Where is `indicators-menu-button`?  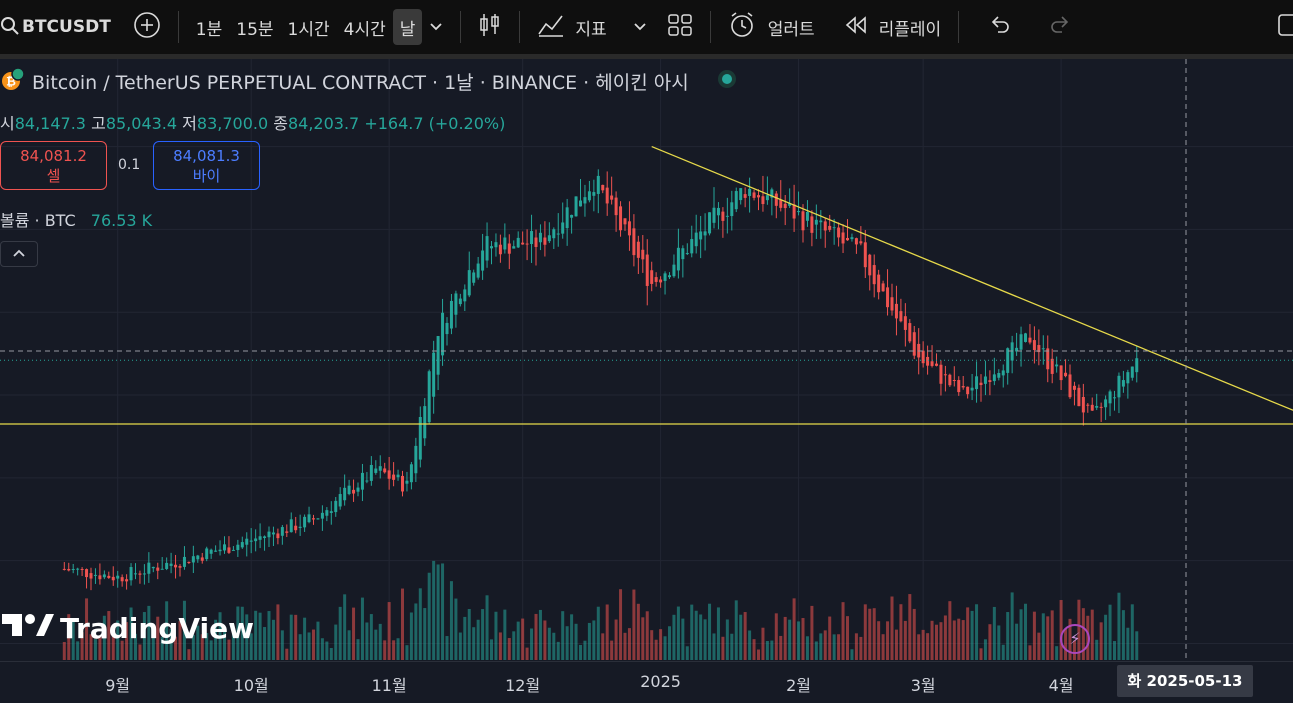 indicators-menu-button is located at coordinates (640, 27).